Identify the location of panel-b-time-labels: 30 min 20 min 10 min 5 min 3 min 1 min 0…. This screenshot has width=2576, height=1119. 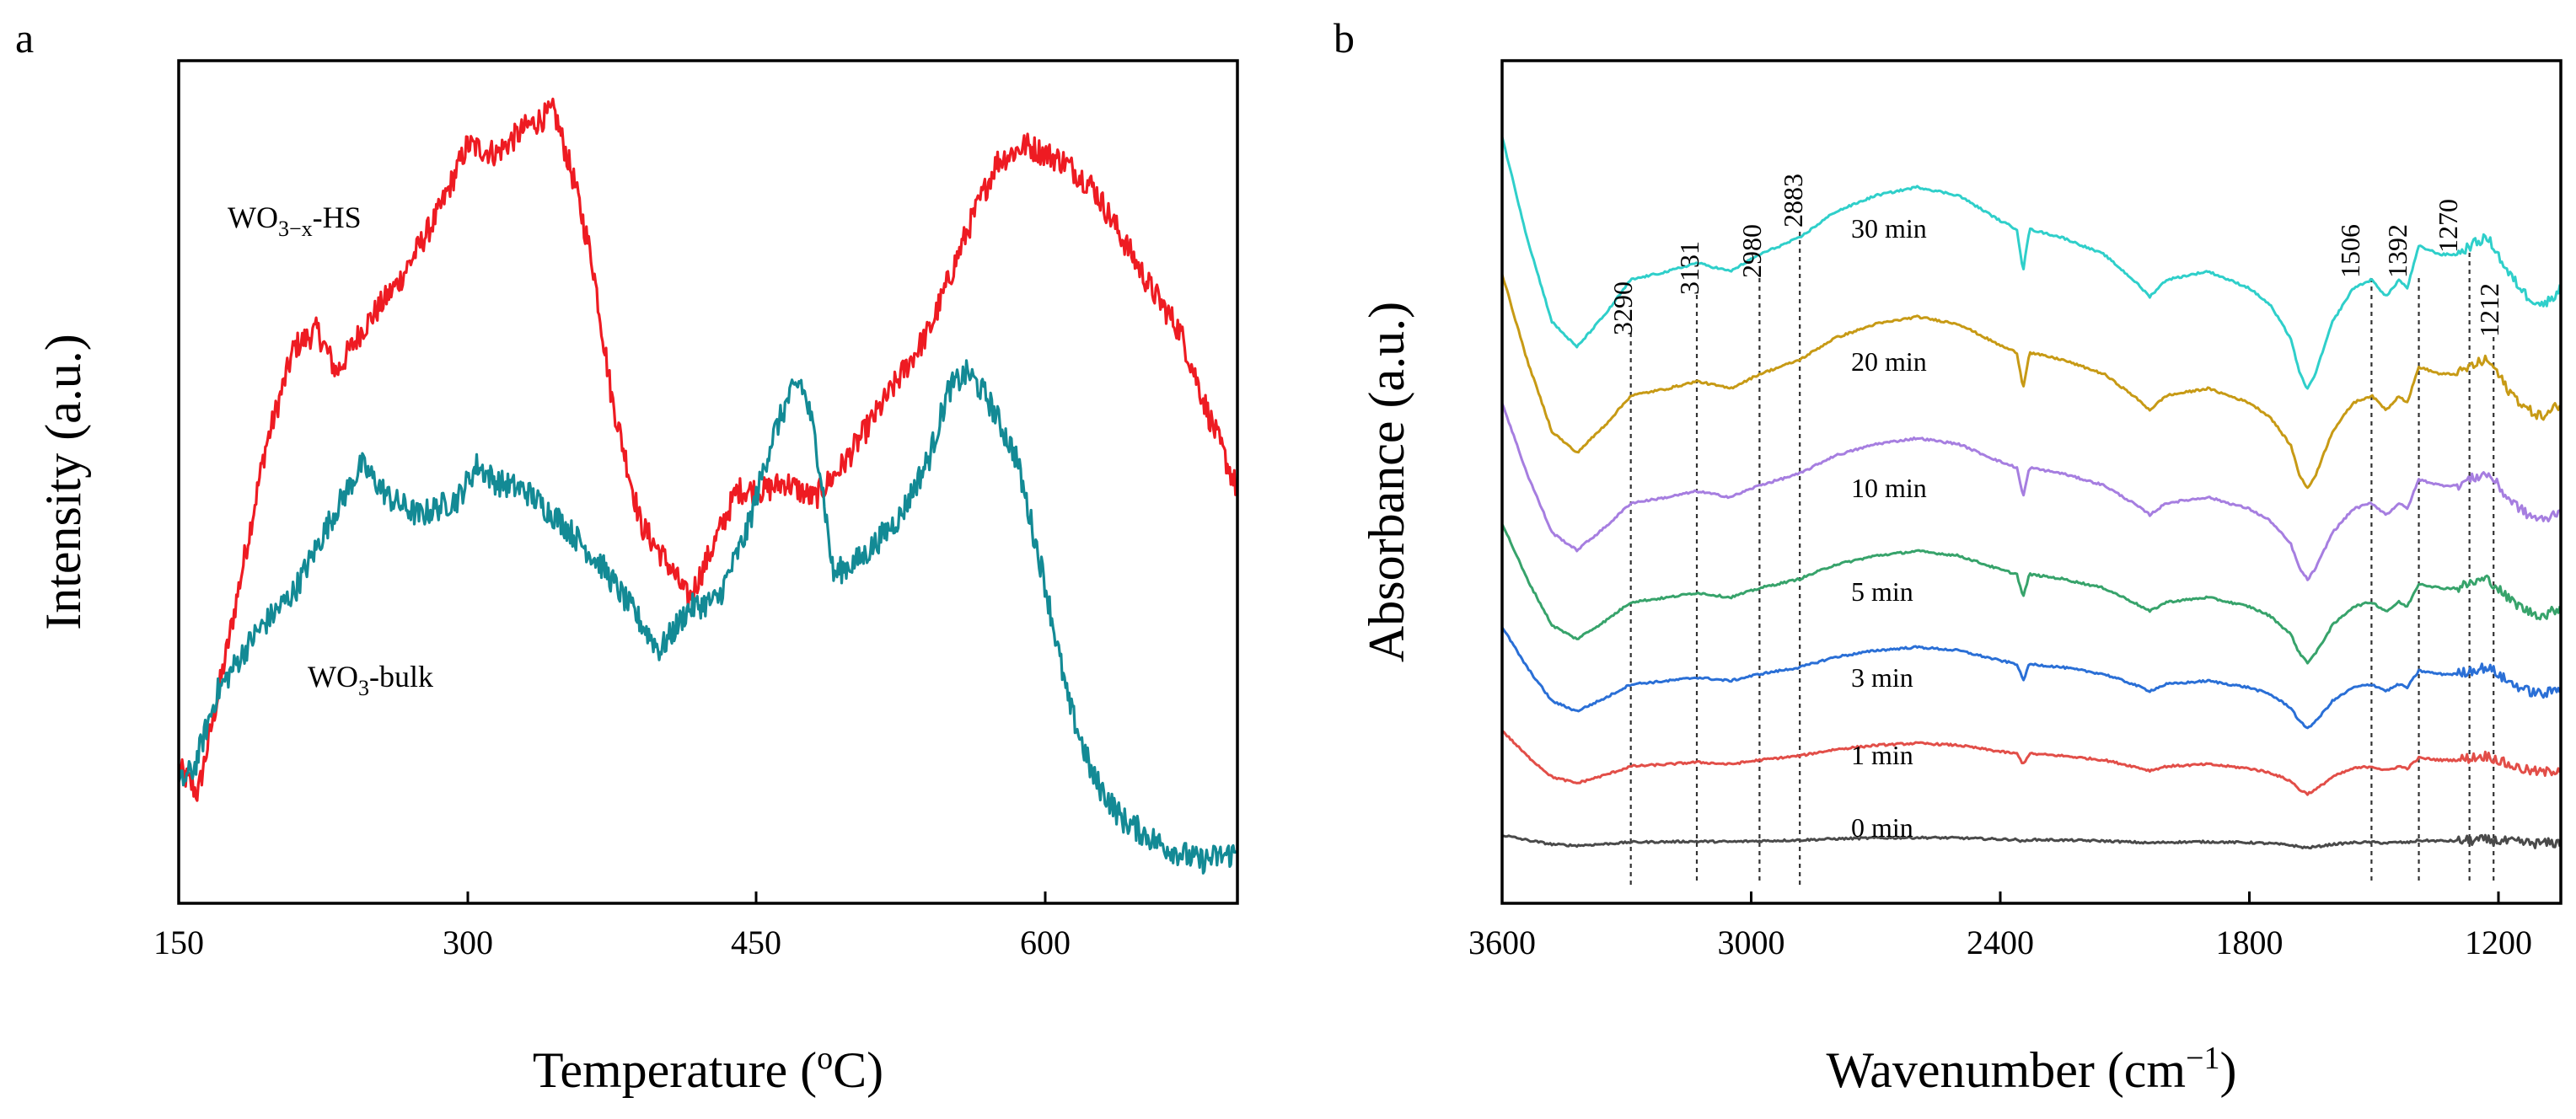
(1889, 528).